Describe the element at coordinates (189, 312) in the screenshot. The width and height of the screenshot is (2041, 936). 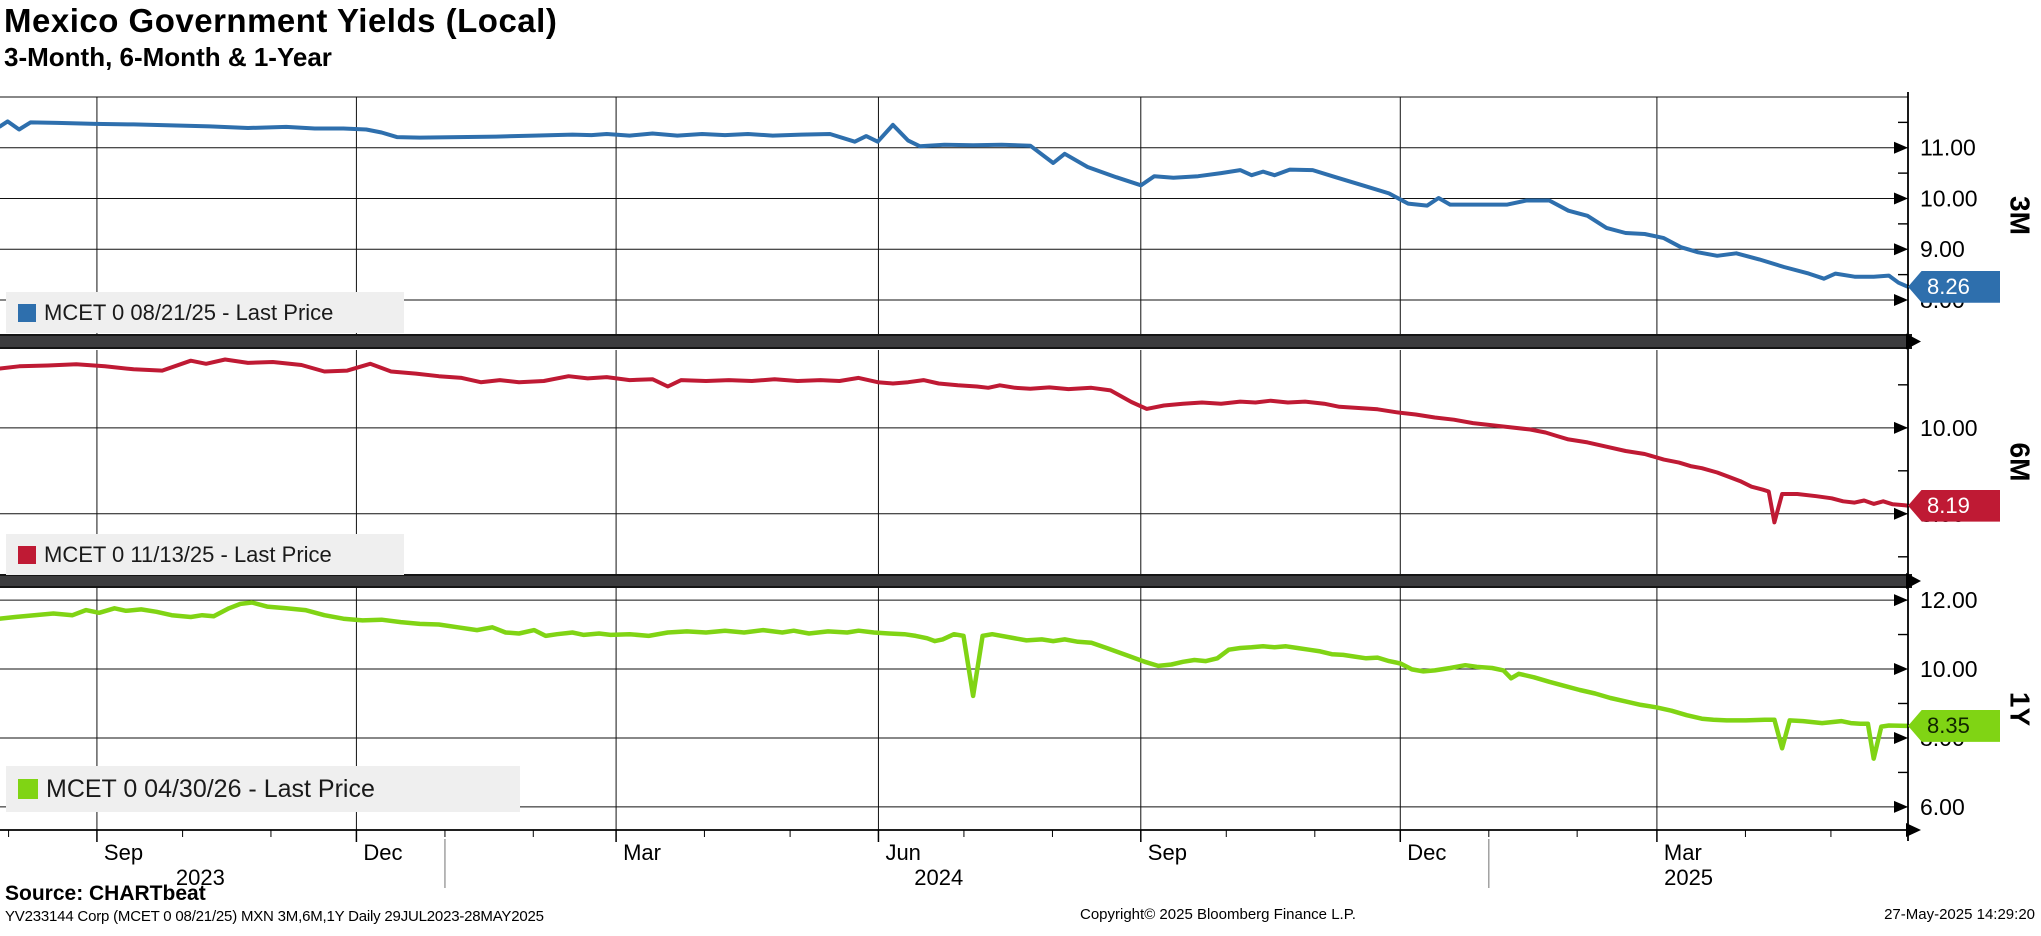
I see `legend-3m-label: MCET 0 08/21/25 - Last Price` at that location.